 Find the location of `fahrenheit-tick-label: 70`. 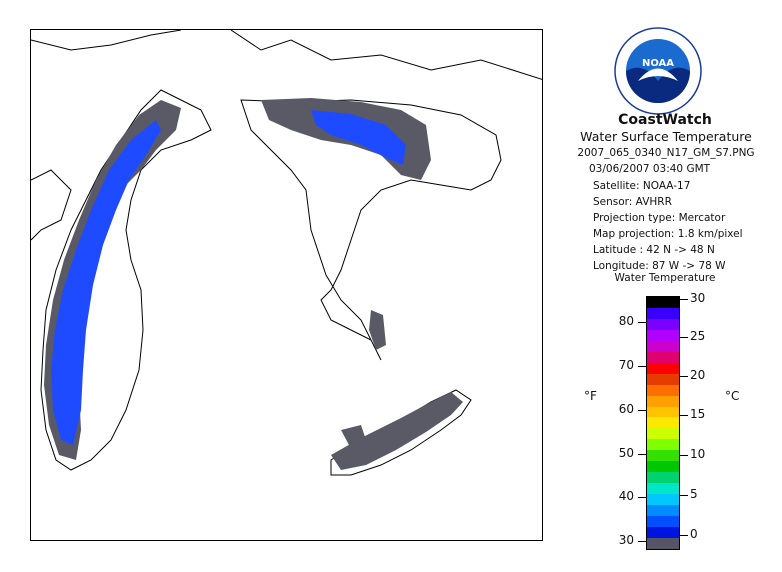

fahrenheit-tick-label: 70 is located at coordinates (626, 365).